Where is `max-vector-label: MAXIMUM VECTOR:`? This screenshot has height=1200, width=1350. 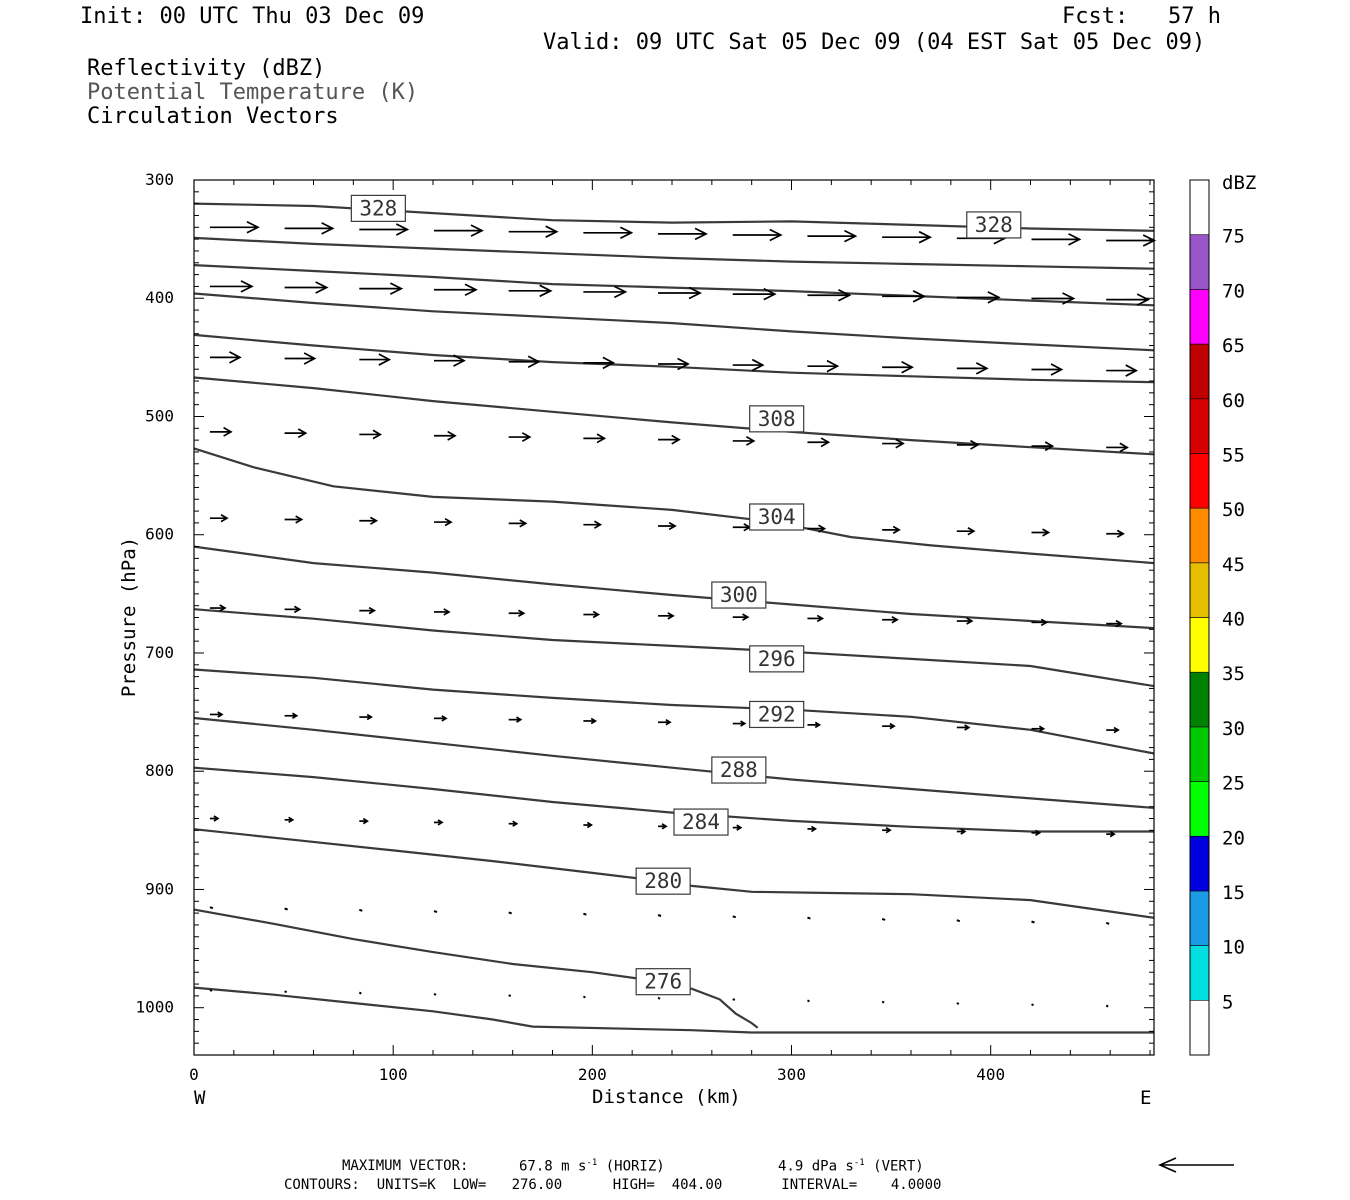 max-vector-label: MAXIMUM VECTOR: is located at coordinates (405, 1166).